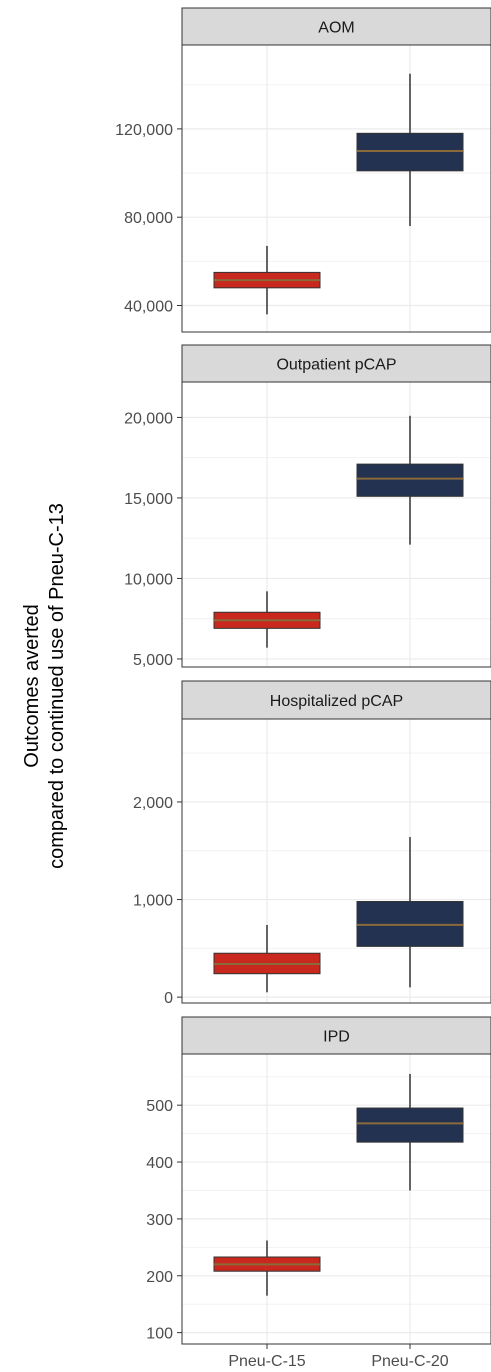 The image size is (491, 1372). Describe the element at coordinates (57, 686) in the screenshot. I see `y-axis-title-line-2: compared to continued use of Pneu-C-13` at that location.